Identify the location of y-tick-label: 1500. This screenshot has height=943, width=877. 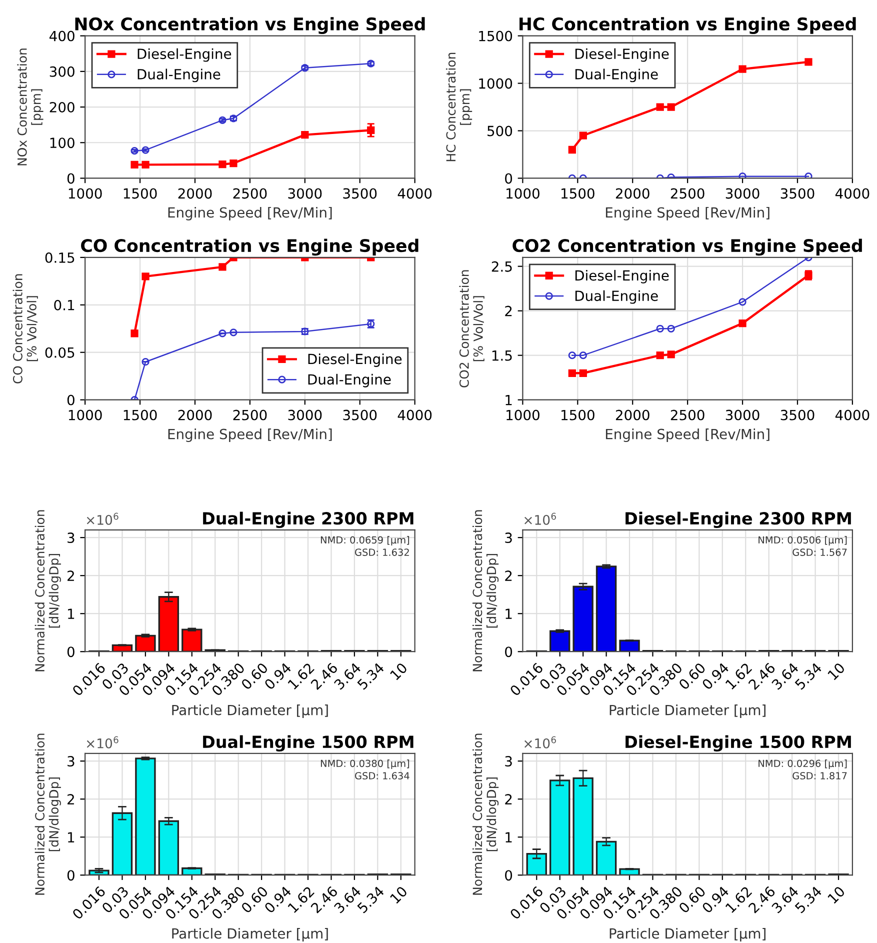
(495, 36).